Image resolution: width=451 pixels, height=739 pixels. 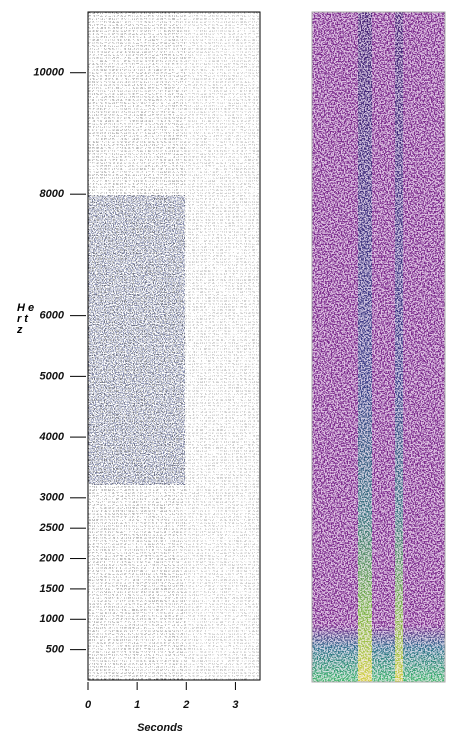 What do you see at coordinates (88, 705) in the screenshot?
I see `x-tick-label: 0` at bounding box center [88, 705].